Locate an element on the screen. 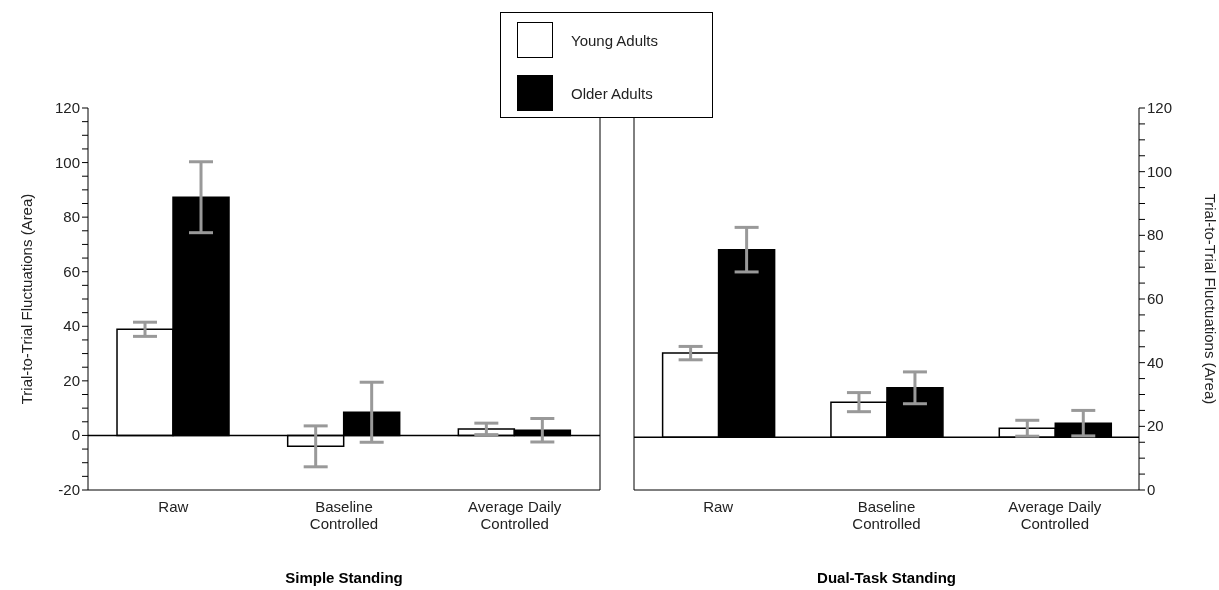 The height and width of the screenshot is (590, 1219). legend-label: Young Adults is located at coordinates (615, 40).